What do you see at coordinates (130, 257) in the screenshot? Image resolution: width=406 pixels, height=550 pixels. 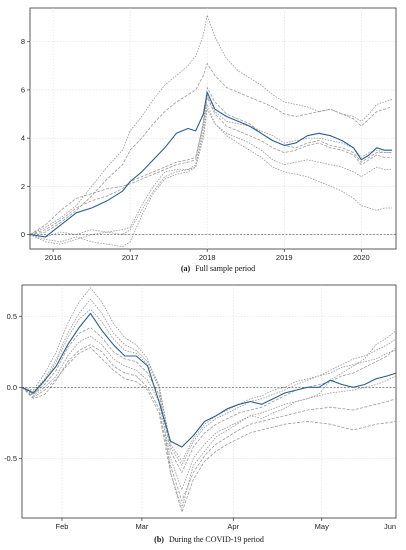 I see `x-tick-label: 2017` at bounding box center [130, 257].